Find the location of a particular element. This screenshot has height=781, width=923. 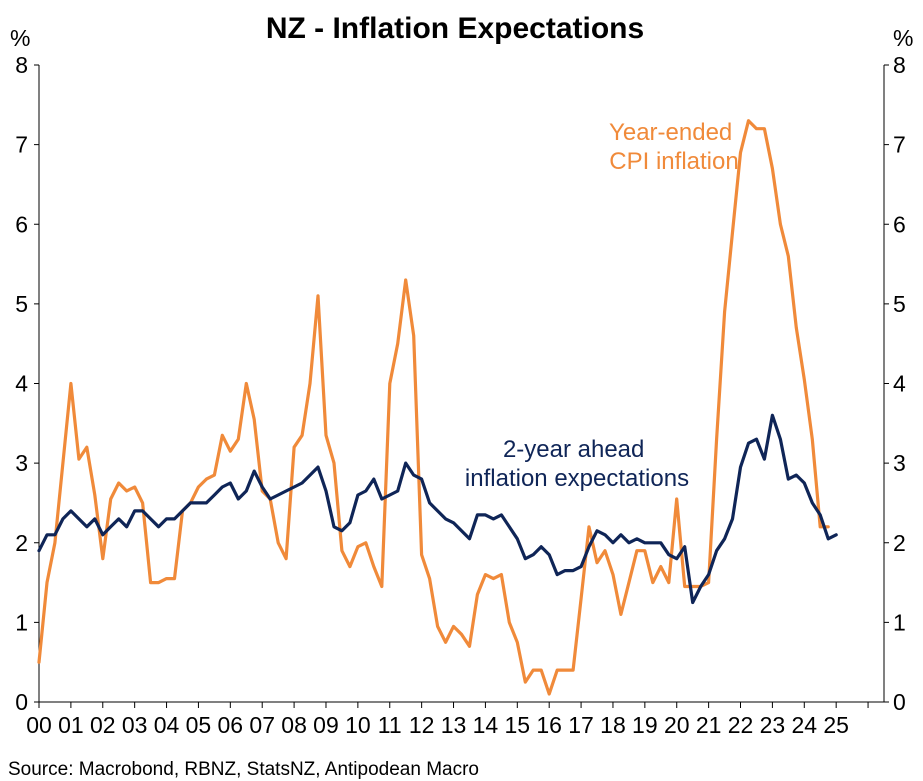

left-axis-unit: % is located at coordinates (20, 38).